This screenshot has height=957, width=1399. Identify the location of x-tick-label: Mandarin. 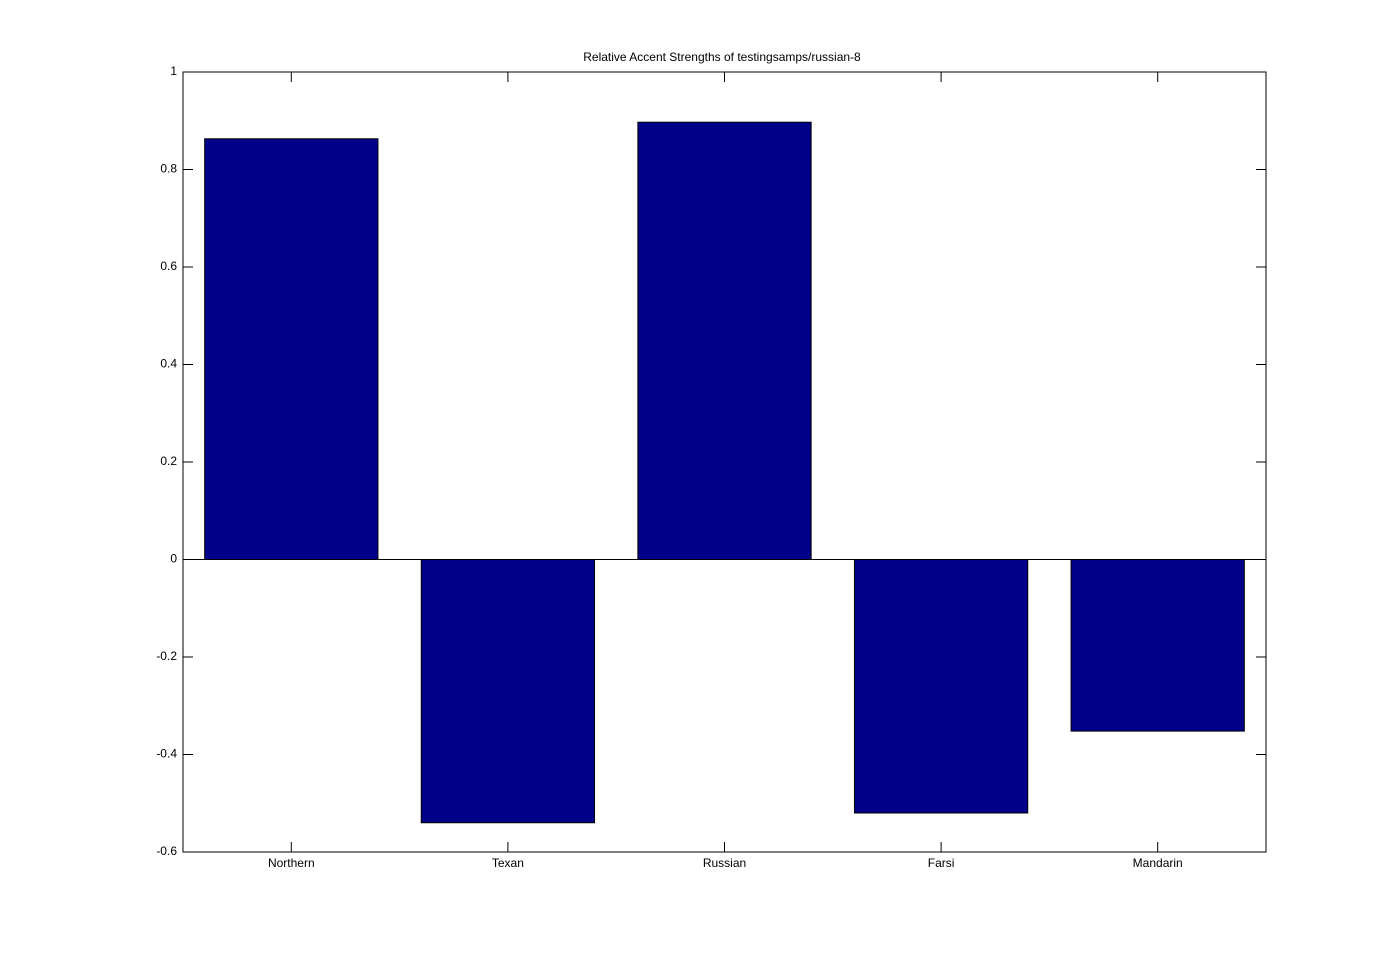
(1158, 863).